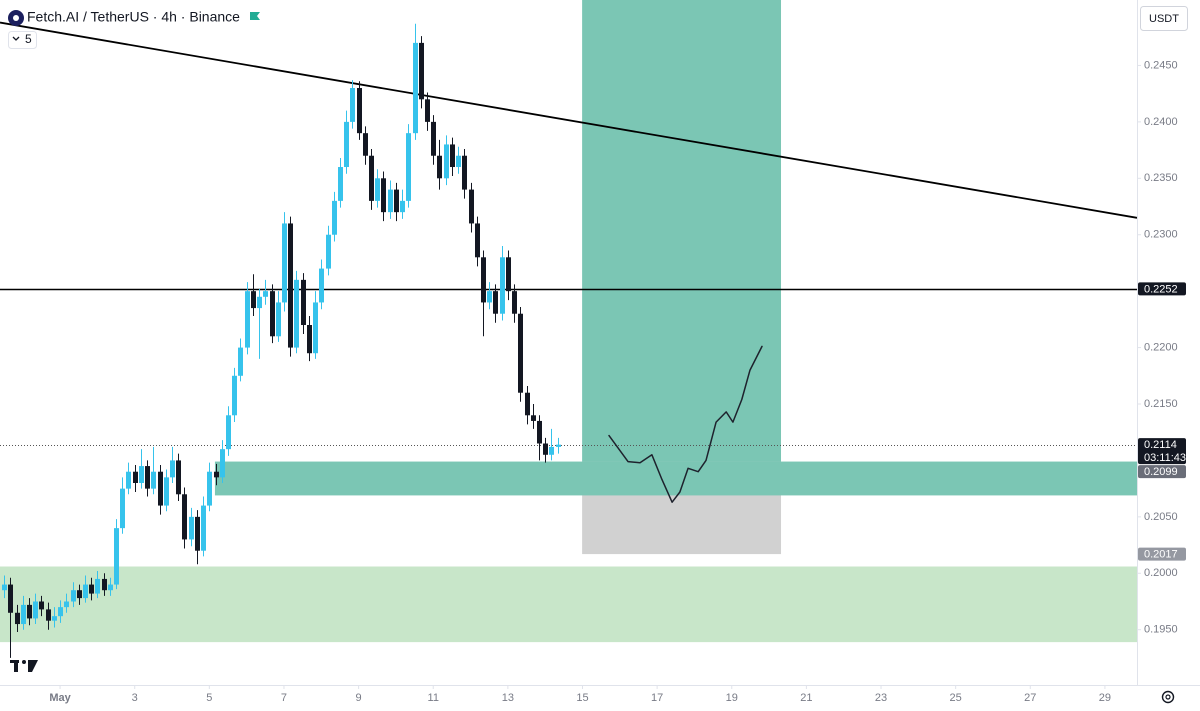 This screenshot has height=711, width=1200. I want to click on interval-button, so click(22, 40).